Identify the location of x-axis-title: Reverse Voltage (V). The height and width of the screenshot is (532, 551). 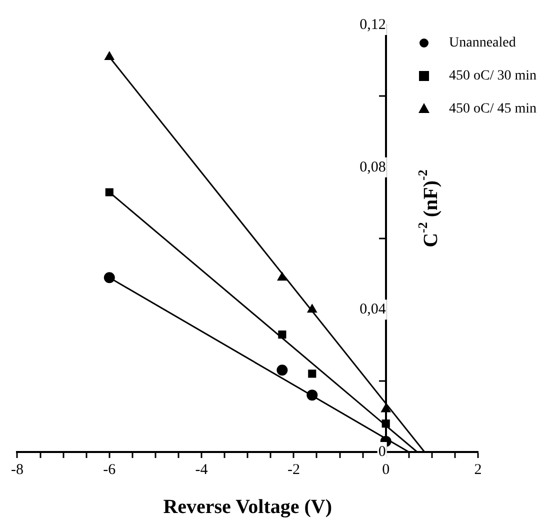
(247, 507).